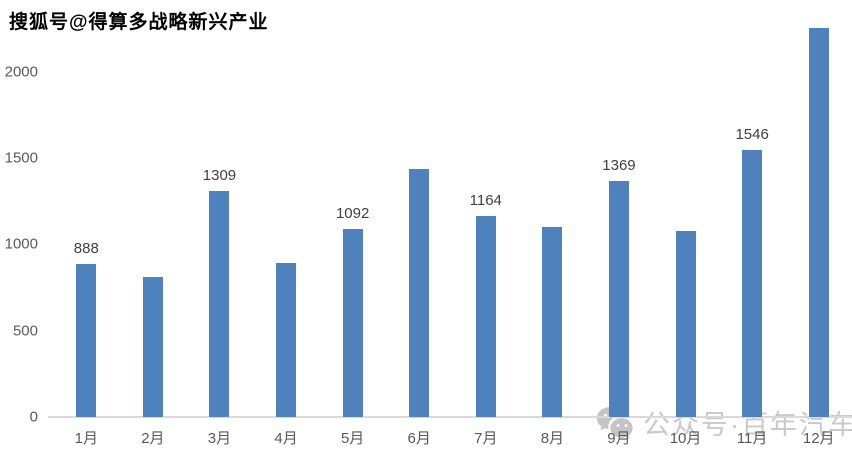  What do you see at coordinates (219, 176) in the screenshot?
I see `bar-value-label: 1309` at bounding box center [219, 176].